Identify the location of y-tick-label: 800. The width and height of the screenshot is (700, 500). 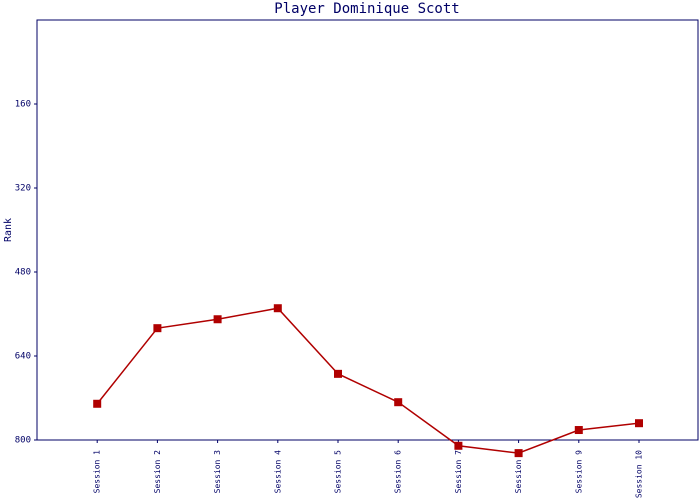
(23, 441).